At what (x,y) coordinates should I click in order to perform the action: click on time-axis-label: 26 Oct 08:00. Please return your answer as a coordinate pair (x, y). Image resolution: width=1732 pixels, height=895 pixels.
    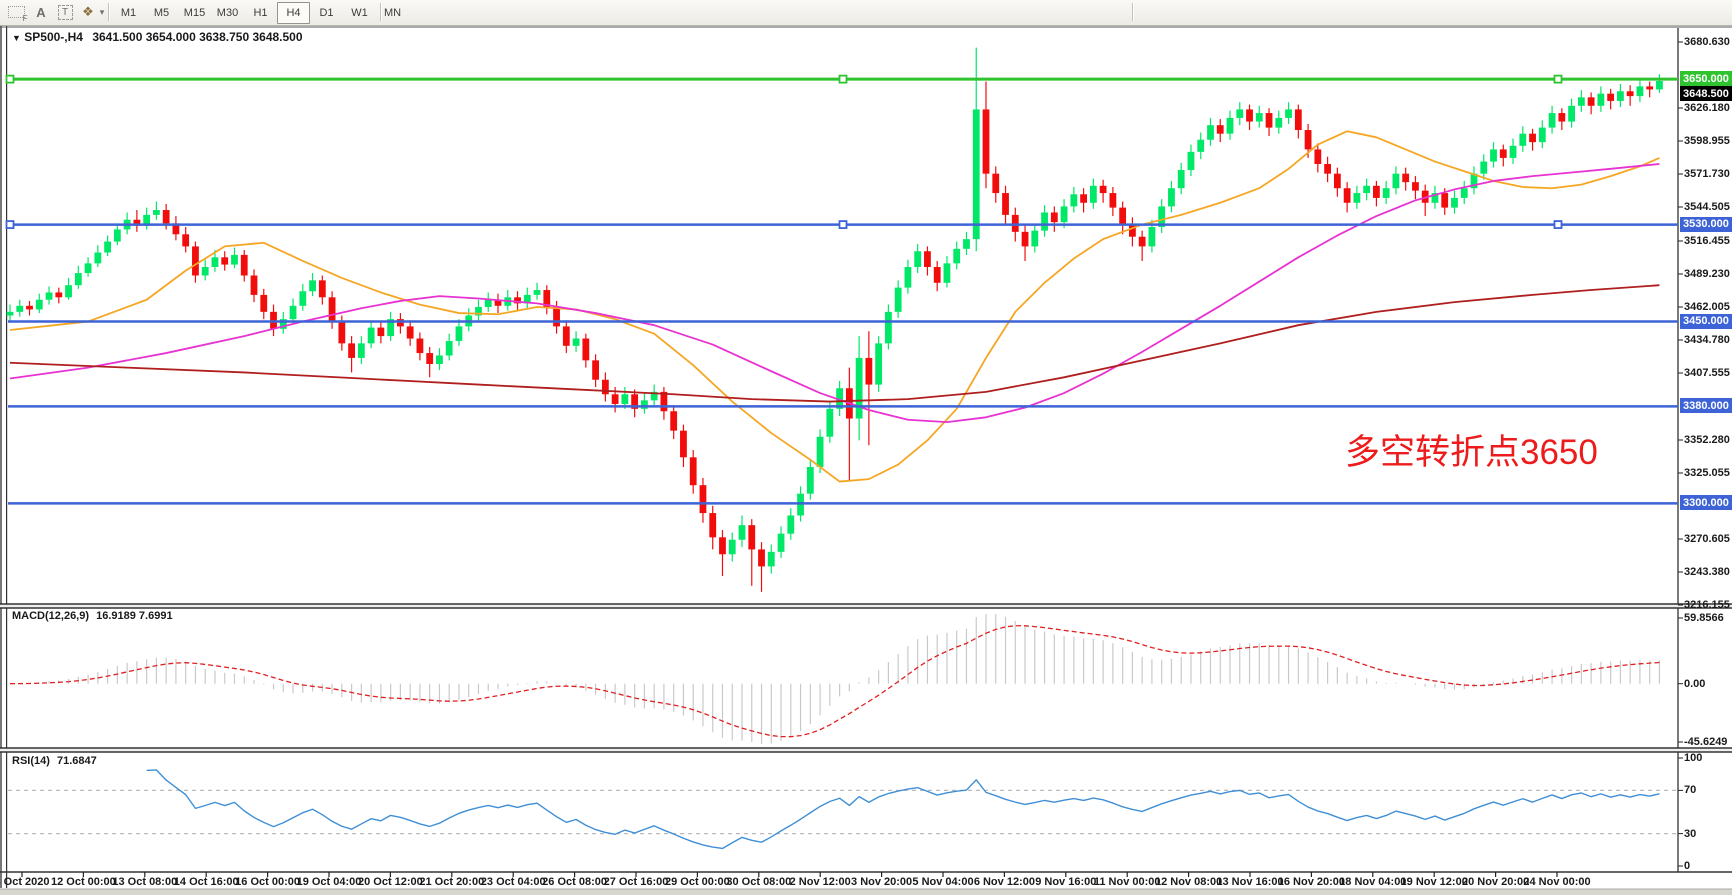
    Looking at the image, I should click on (575, 882).